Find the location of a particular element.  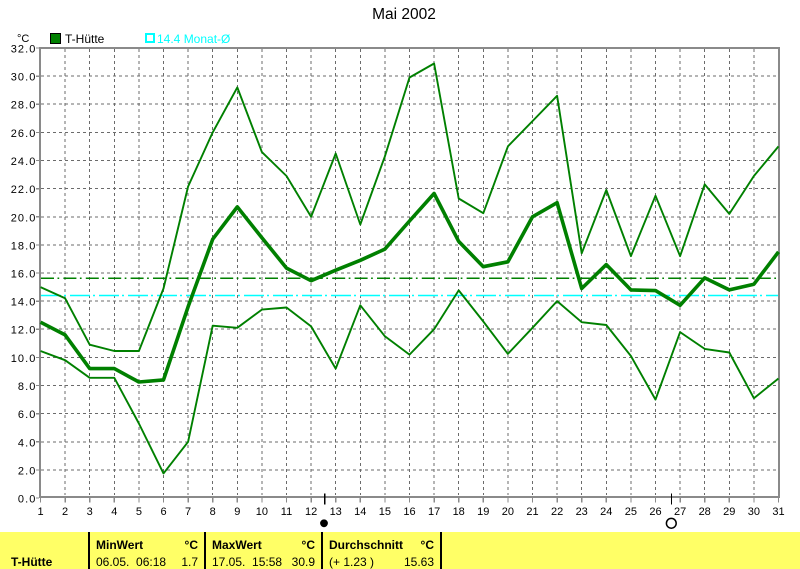

svg-text: 14.0 is located at coordinates (24, 303).